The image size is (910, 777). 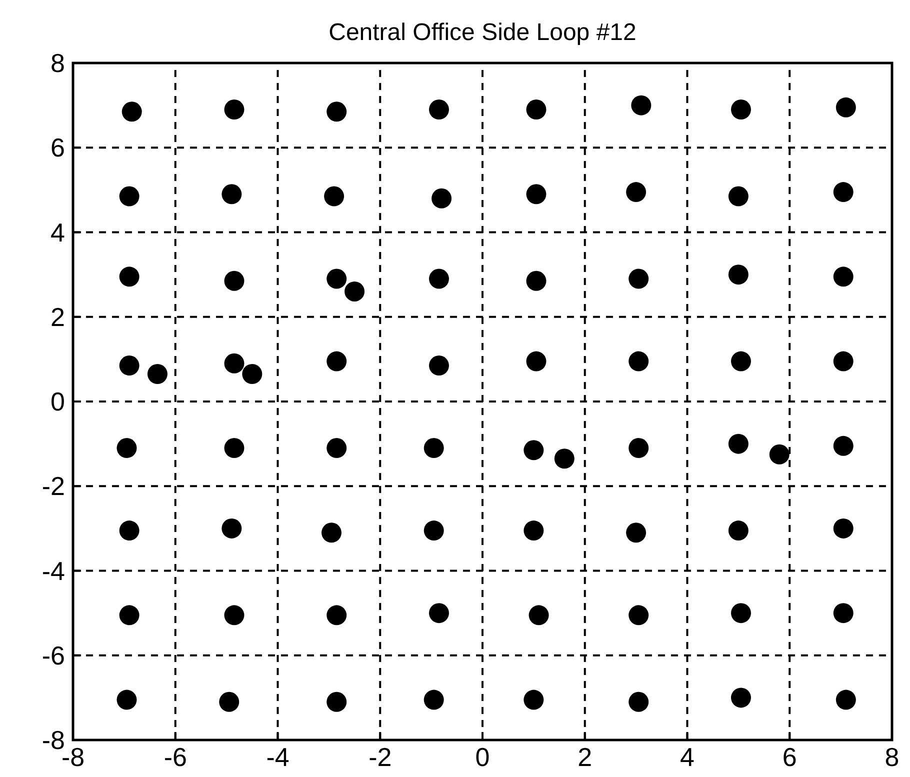 I want to click on x-tick-label: -4, so click(x=278, y=757).